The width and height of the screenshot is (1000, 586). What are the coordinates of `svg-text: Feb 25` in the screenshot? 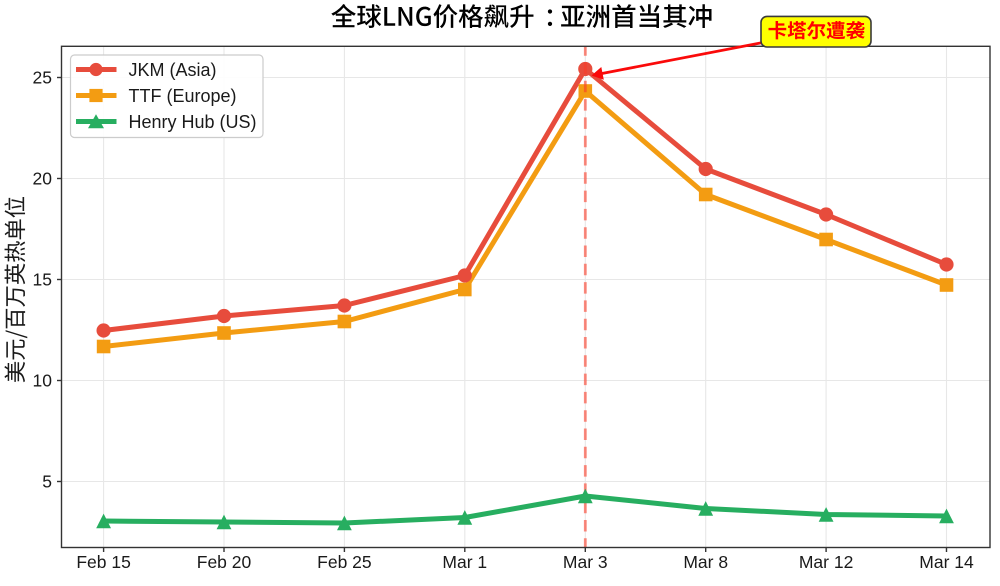 It's located at (344, 562).